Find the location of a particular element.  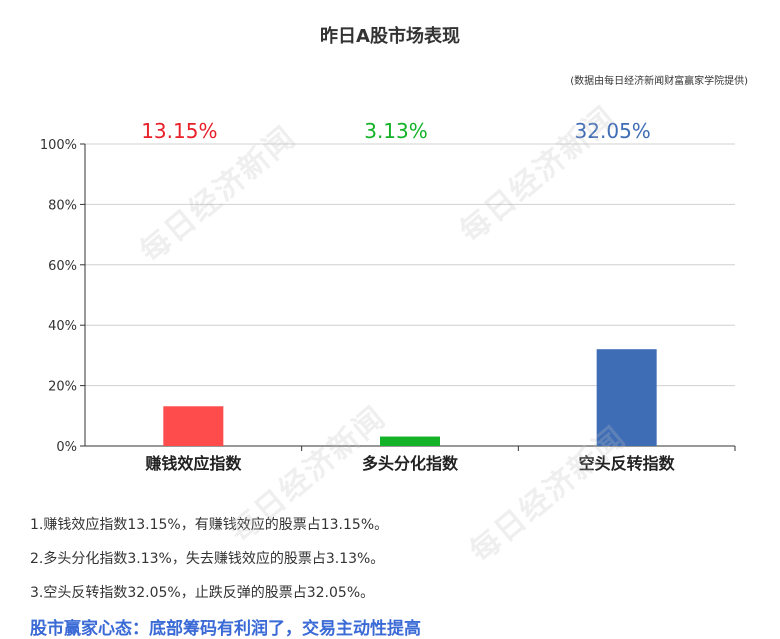

note-3: 3.空头反转指数32.05%，止跌反弹的股票占32.05%。 is located at coordinates (202, 593).